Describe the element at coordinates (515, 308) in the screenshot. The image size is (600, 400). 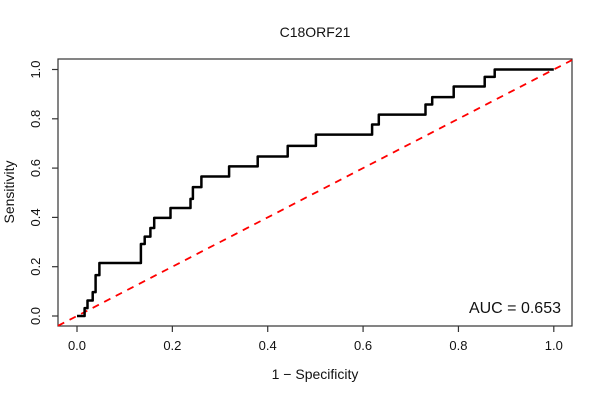
I see `auc-value-label: AUC = 0.653` at that location.